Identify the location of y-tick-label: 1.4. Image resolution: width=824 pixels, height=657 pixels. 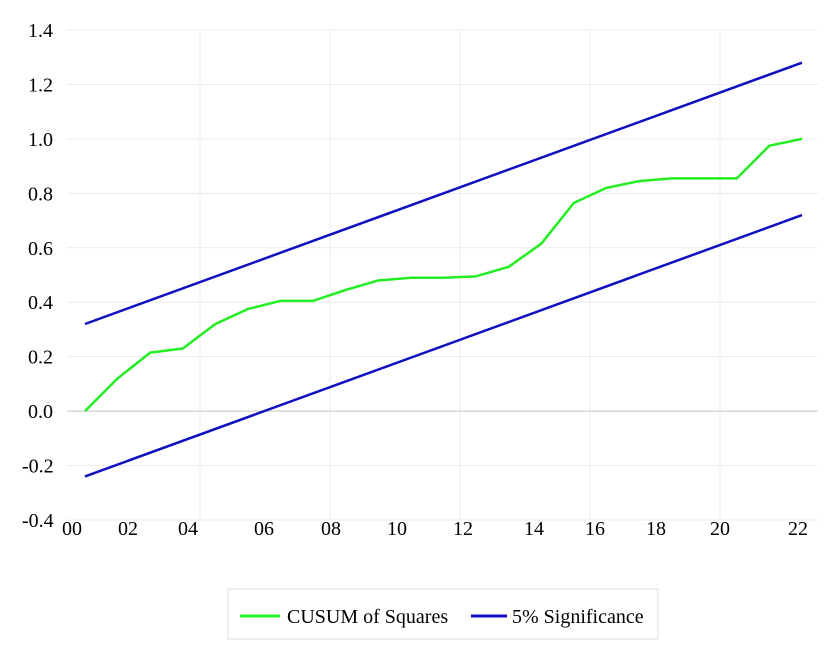
(40, 31).